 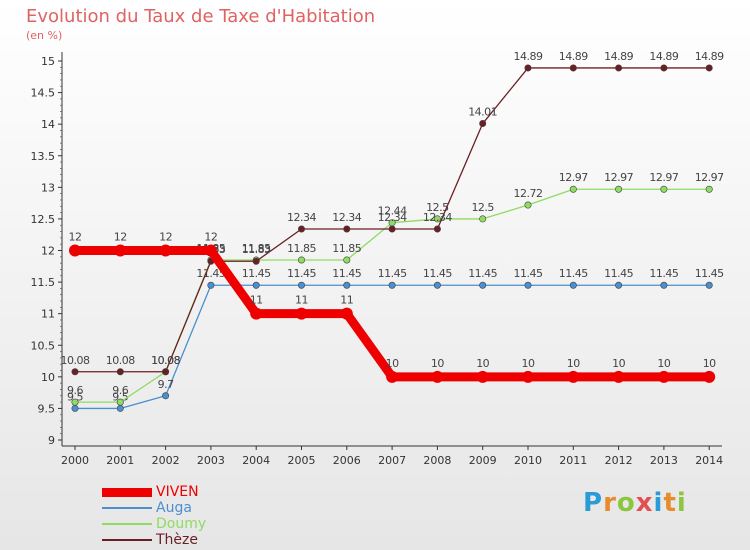 What do you see at coordinates (75, 460) in the screenshot?
I see `x-tick-label: 2000` at bounding box center [75, 460].